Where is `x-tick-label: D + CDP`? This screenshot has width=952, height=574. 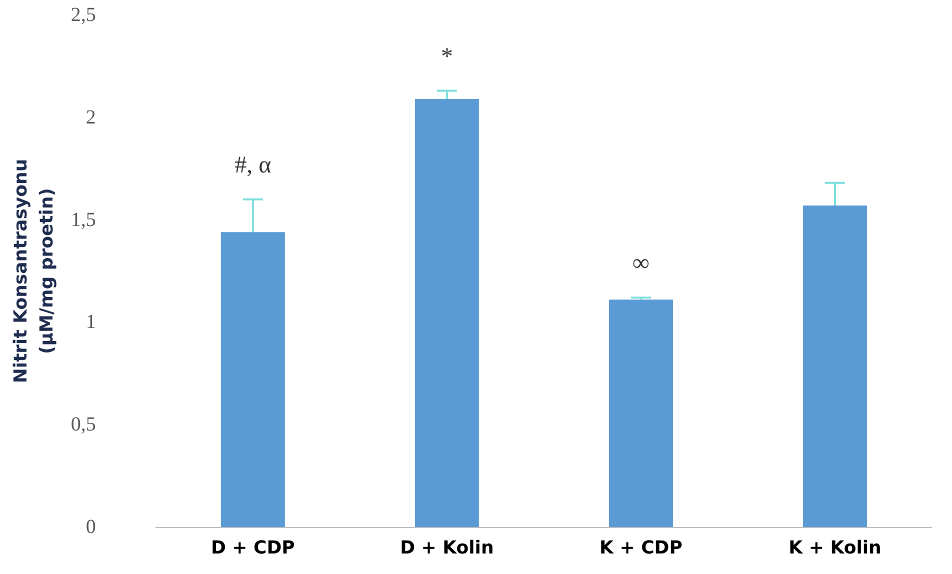
x-tick-label: D + CDP is located at coordinates (252, 548).